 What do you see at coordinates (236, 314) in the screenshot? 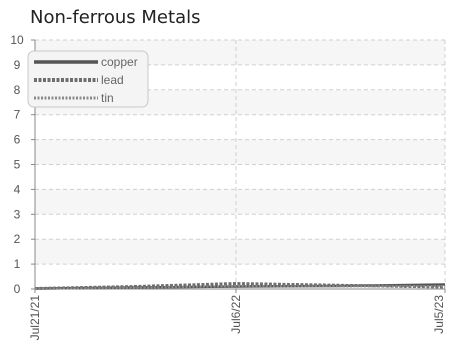
I see `x-tick-label: Jul6/22` at bounding box center [236, 314].